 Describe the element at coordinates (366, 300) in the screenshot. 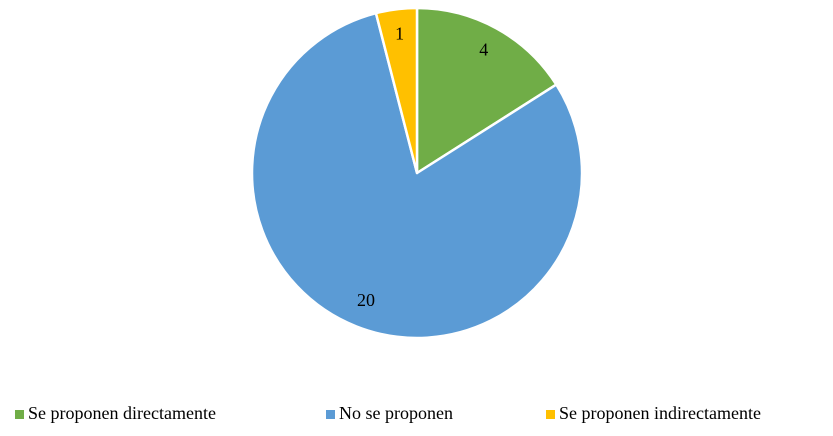

I see `data-label: 20` at that location.